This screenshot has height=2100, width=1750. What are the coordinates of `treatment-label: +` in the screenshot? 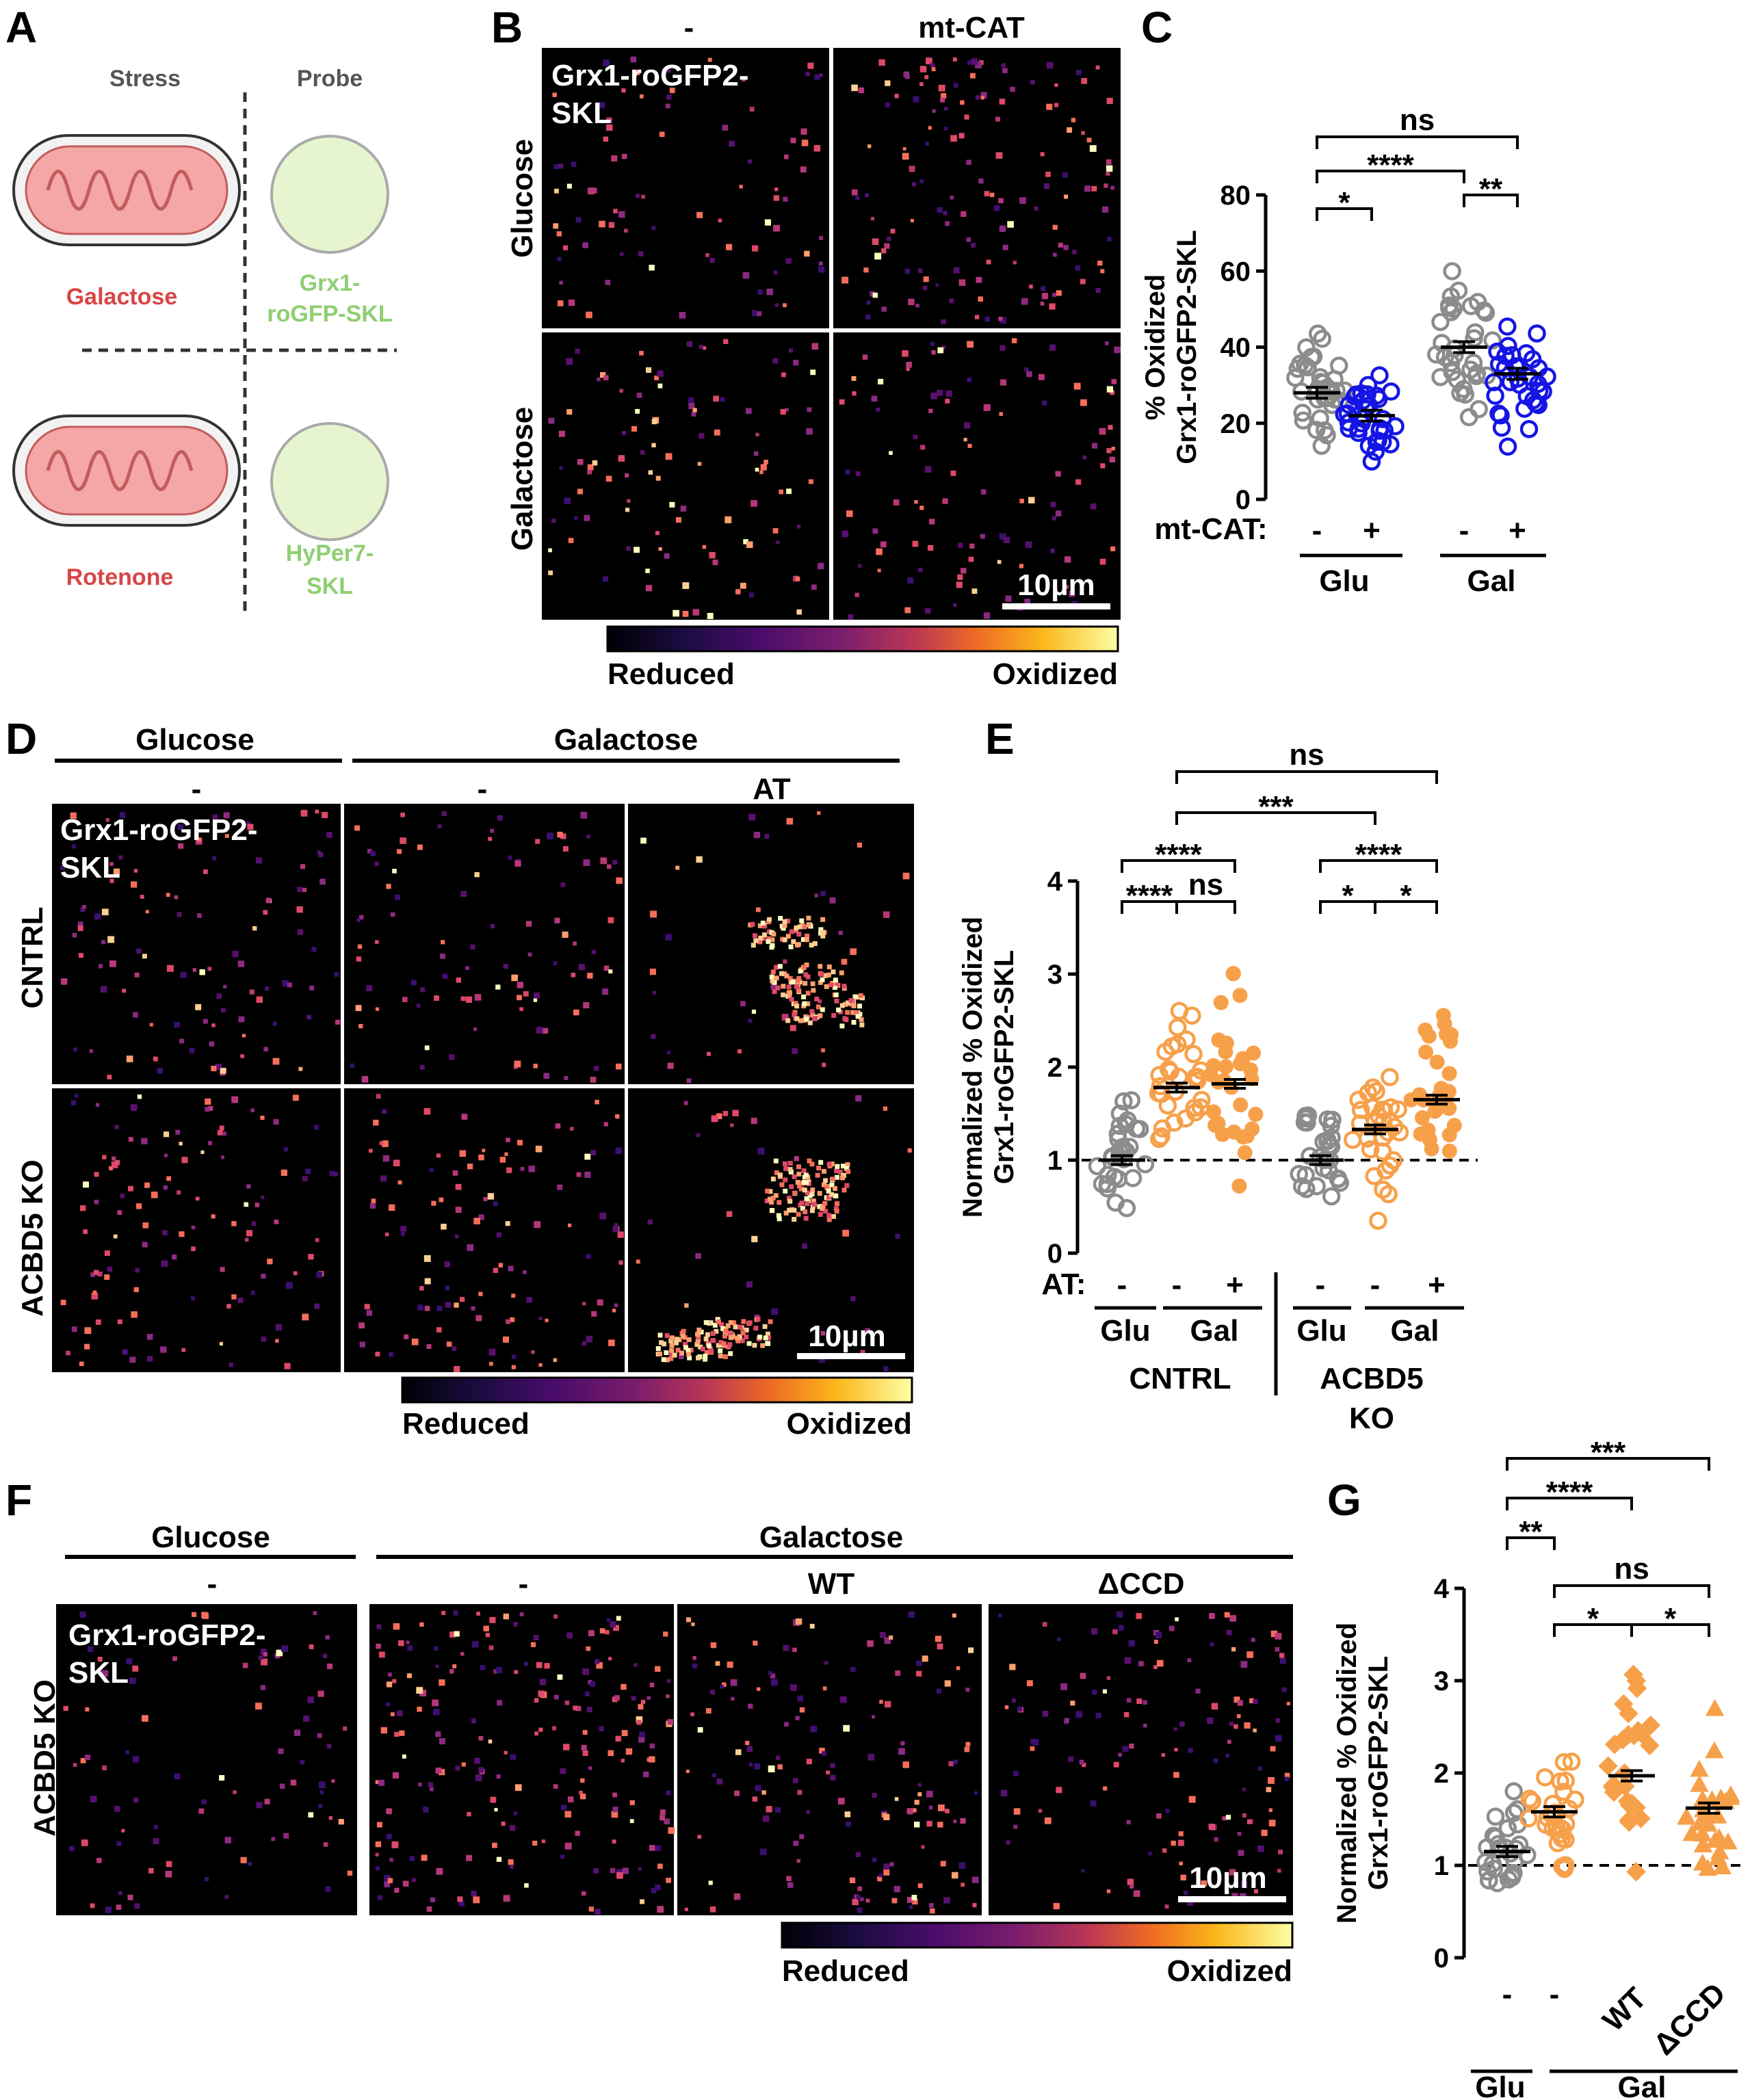 It's located at (1372, 530).